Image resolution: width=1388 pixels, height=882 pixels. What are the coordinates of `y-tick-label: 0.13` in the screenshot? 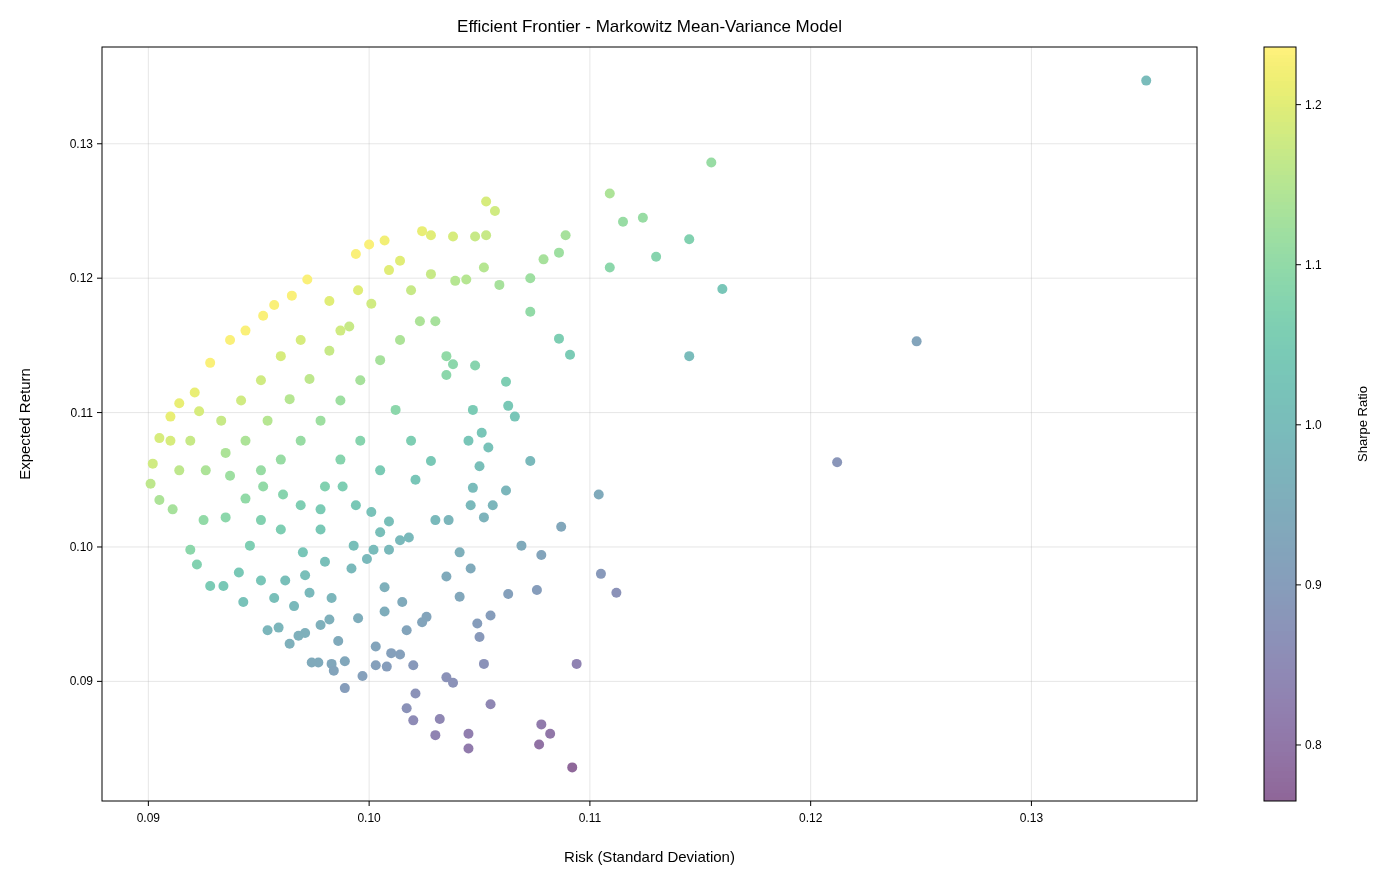 It's located at (81, 143).